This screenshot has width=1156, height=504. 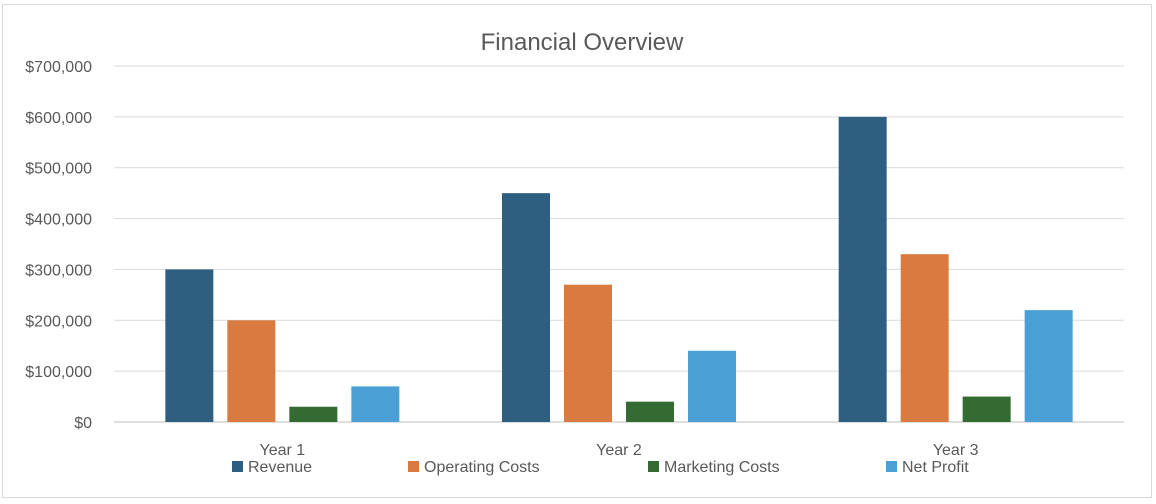 What do you see at coordinates (582, 42) in the screenshot?
I see `chart-title: Financial Overview` at bounding box center [582, 42].